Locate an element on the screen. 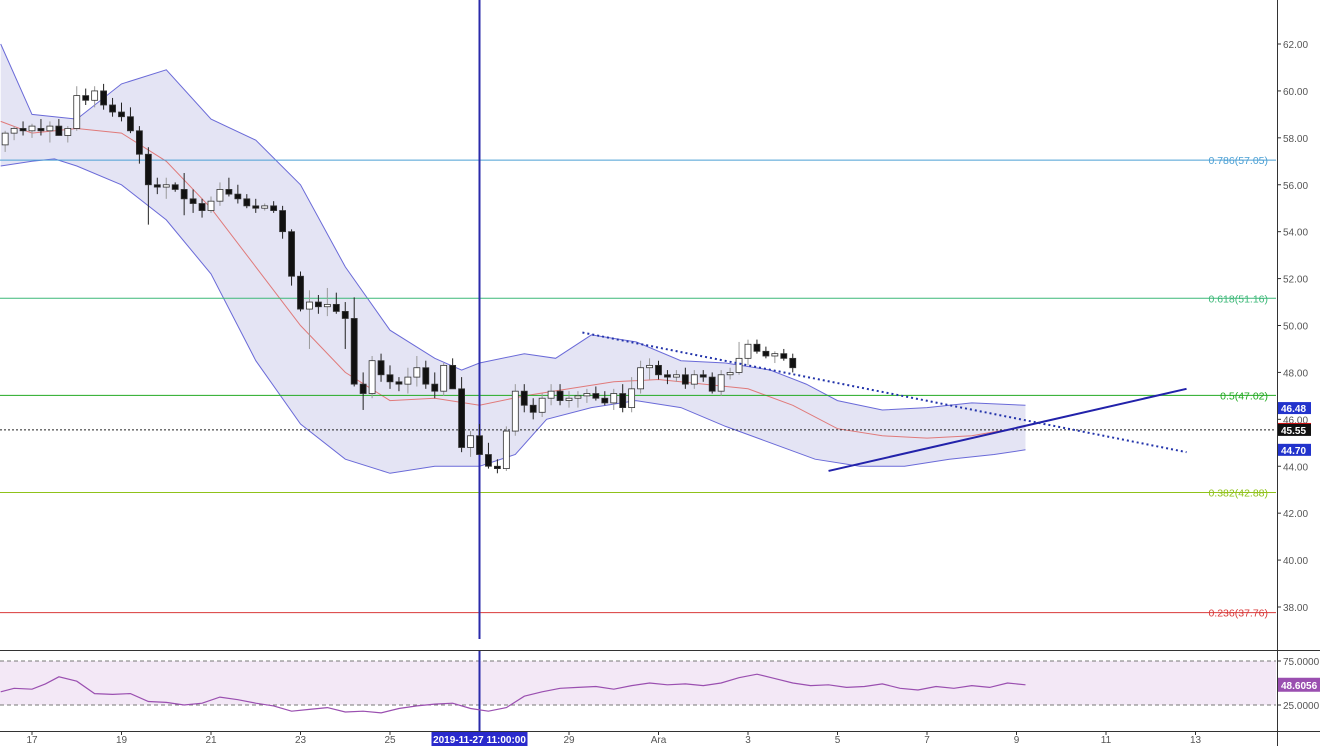 The height and width of the screenshot is (746, 1320). rsi-line is located at coordinates (513, 693).